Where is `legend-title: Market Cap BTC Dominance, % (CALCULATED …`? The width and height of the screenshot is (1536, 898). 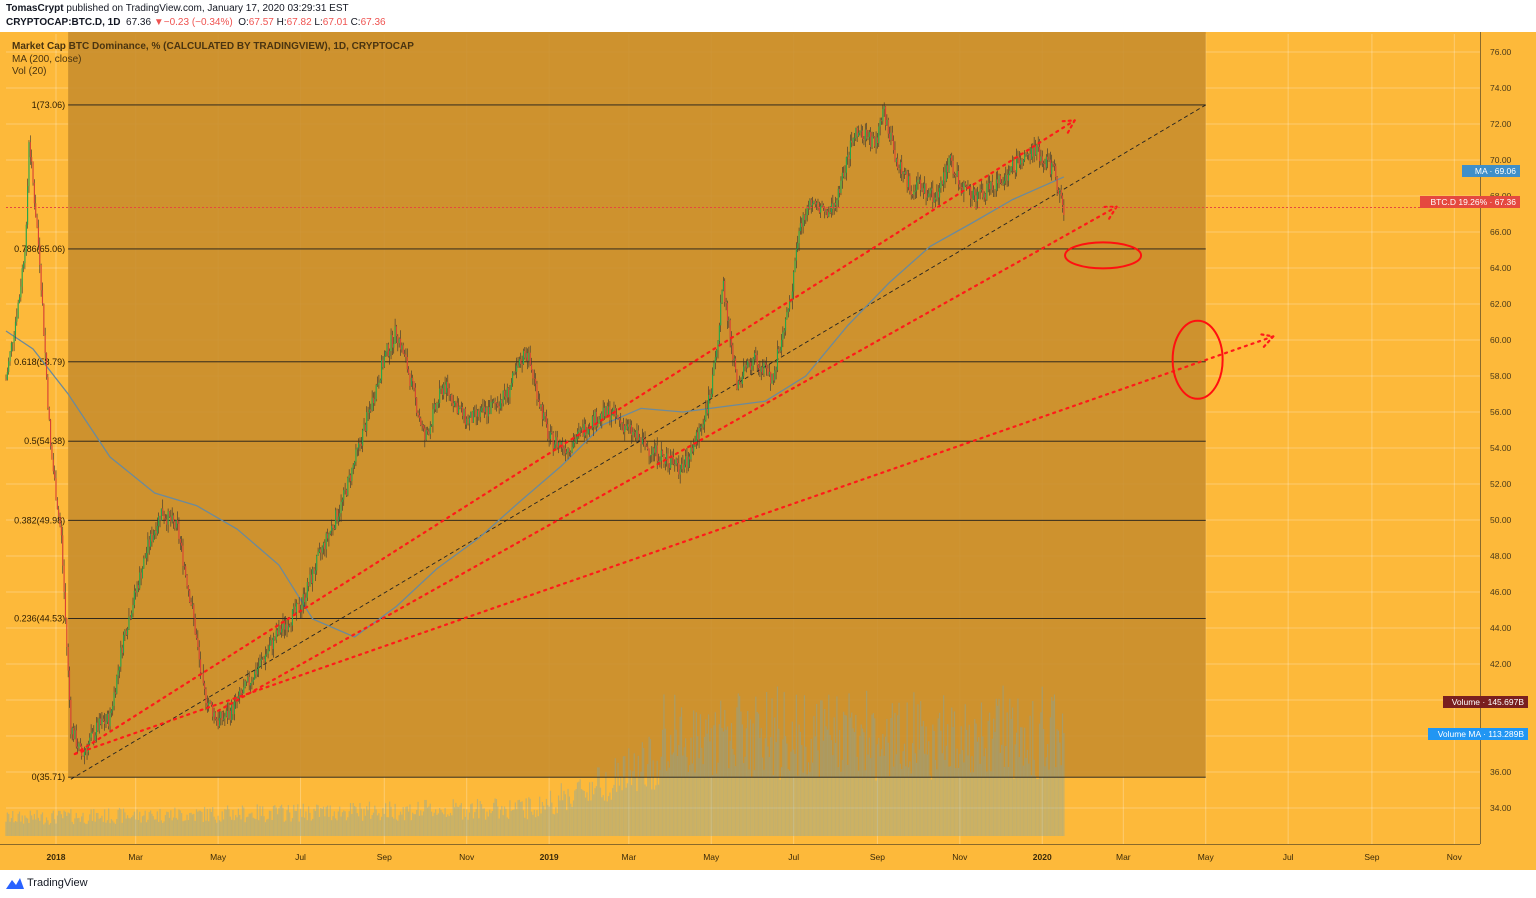 legend-title: Market Cap BTC Dominance, % (CALCULATED … is located at coordinates (213, 46).